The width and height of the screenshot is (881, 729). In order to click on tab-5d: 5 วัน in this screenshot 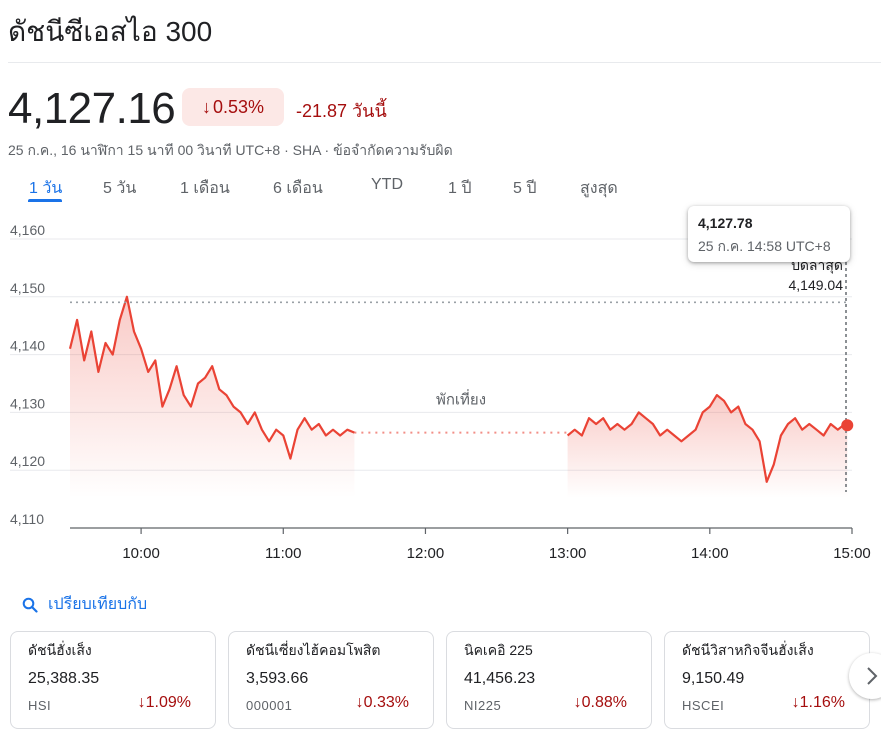, I will do `click(120, 188)`.